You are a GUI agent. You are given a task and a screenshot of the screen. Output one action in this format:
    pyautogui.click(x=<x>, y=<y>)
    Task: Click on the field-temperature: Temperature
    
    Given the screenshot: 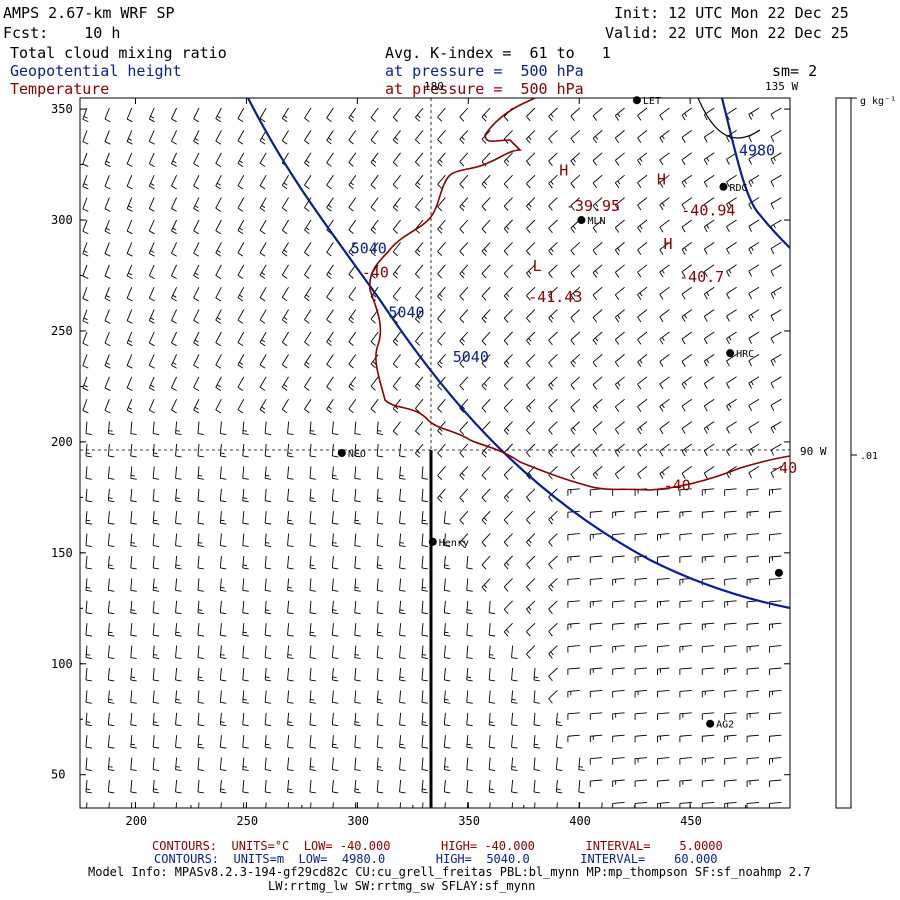 What is the action you would take?
    pyautogui.click(x=60, y=89)
    